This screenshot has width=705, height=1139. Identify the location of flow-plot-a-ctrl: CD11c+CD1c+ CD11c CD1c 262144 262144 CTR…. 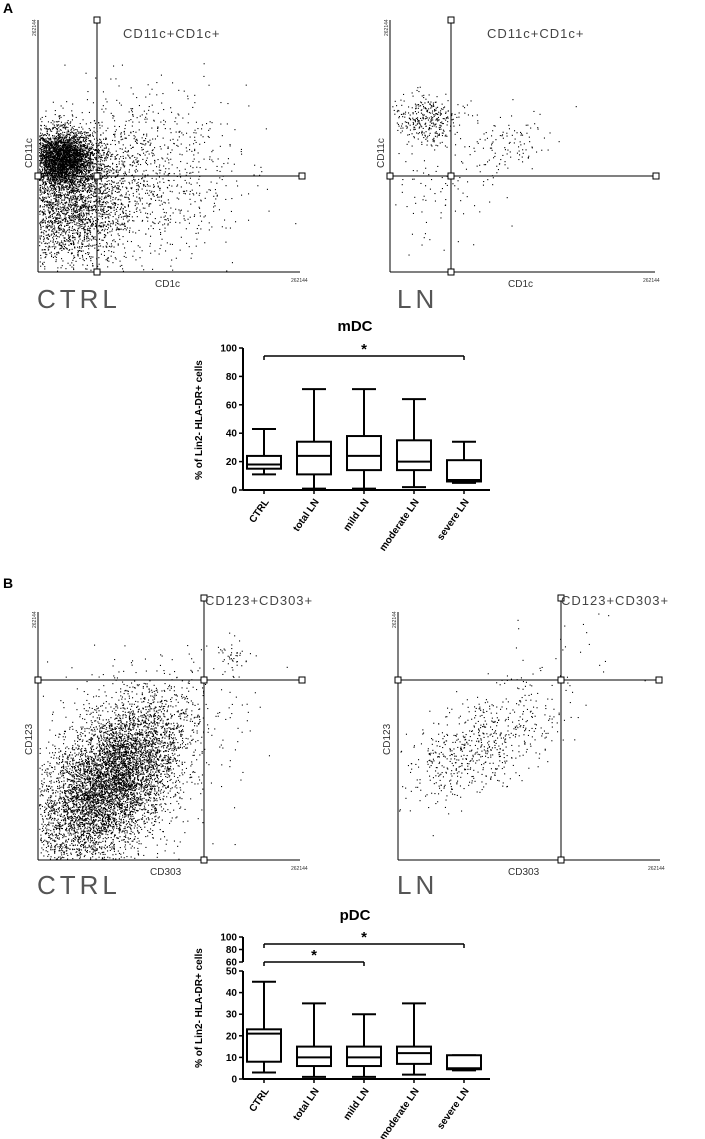
(166, 165).